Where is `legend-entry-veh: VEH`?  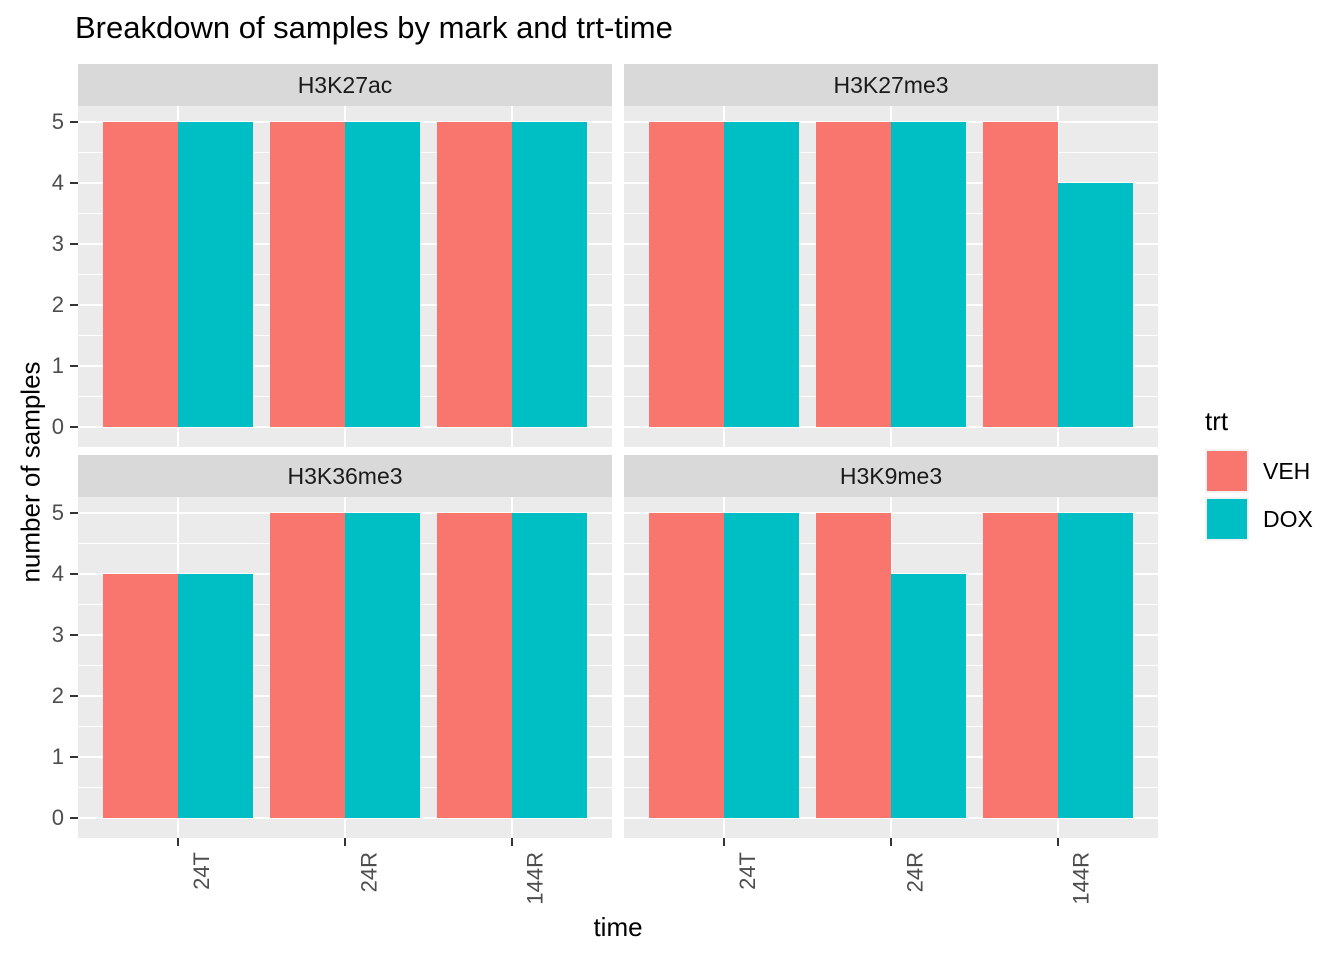 legend-entry-veh: VEH is located at coordinates (1259, 471).